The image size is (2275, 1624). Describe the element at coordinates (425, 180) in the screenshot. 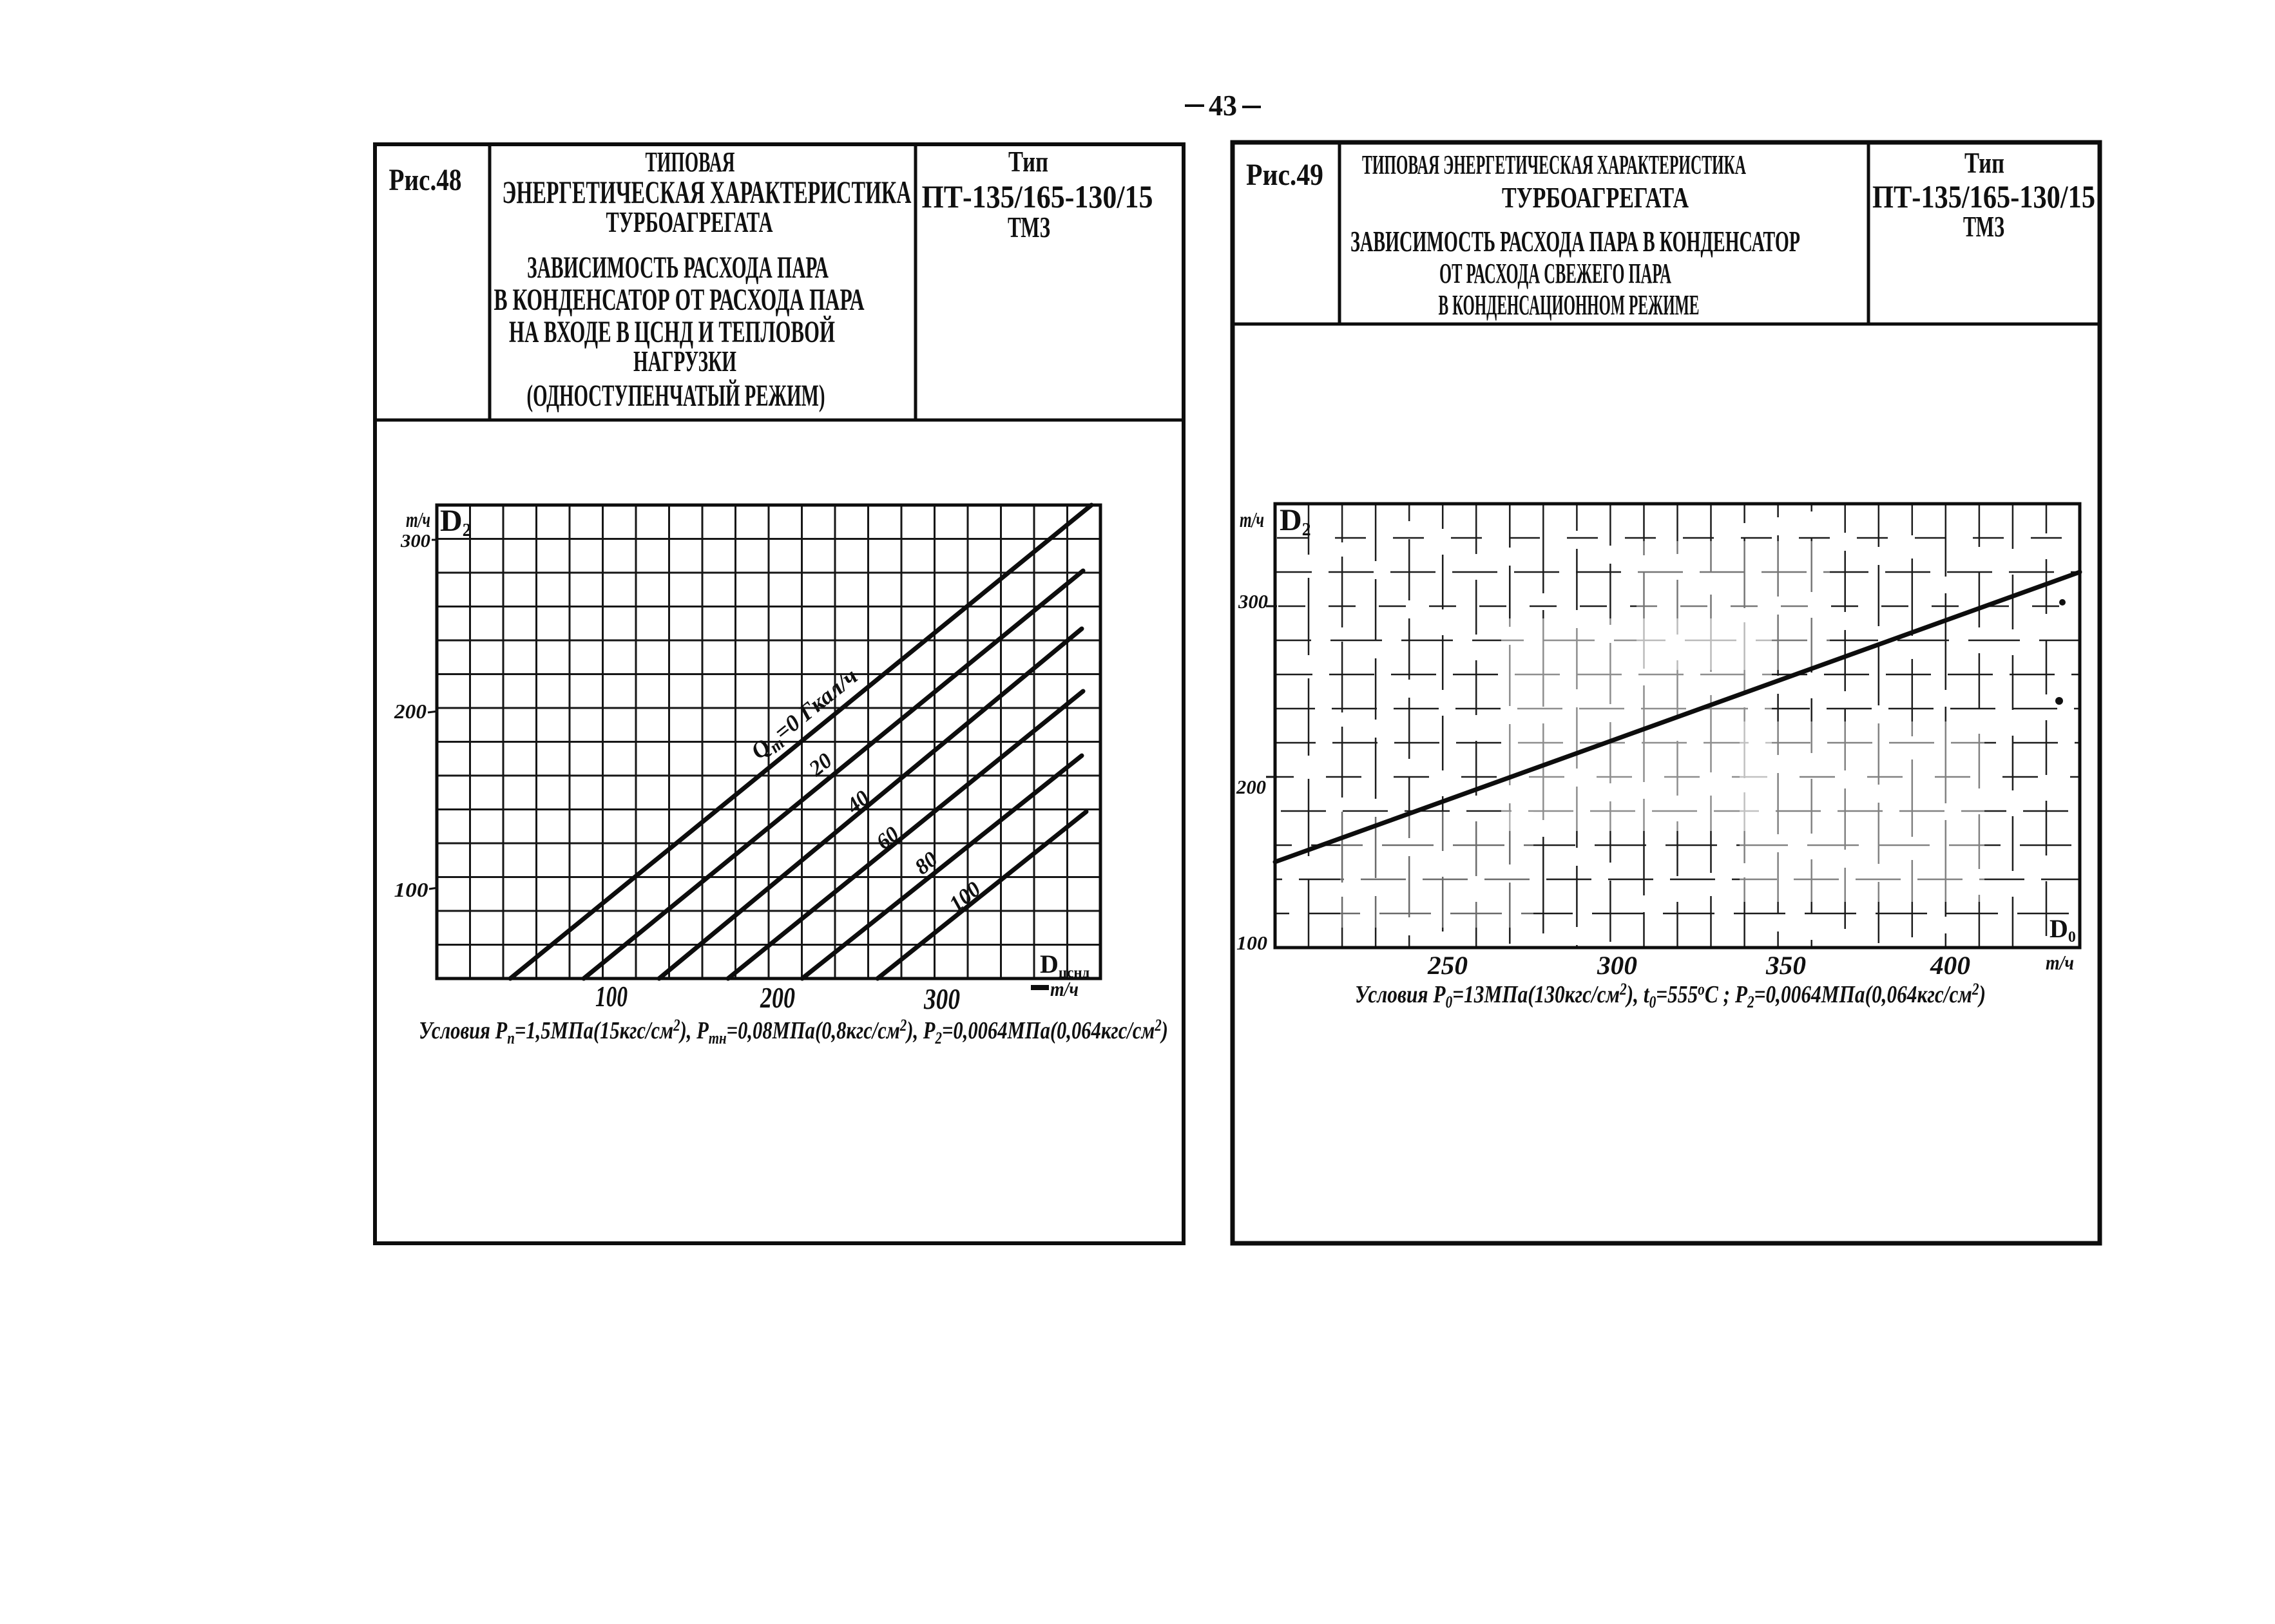

I see `svg-text: Рис.48` at that location.